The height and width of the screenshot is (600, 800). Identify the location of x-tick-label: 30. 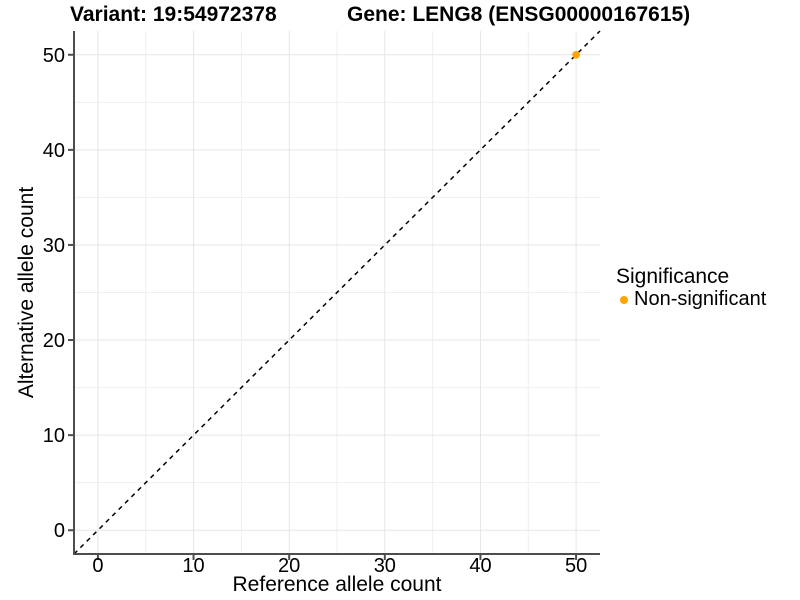
(385, 566).